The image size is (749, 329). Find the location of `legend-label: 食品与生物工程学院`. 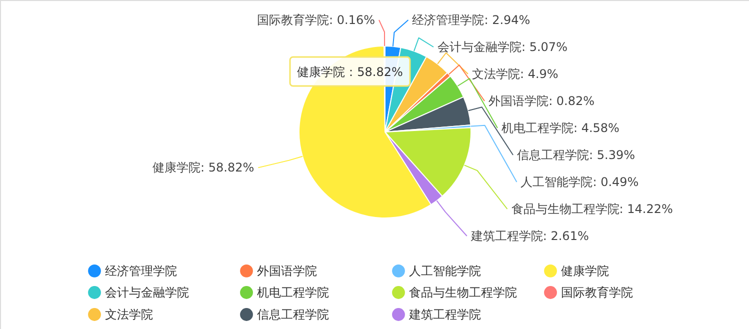

legend-label: 食品与生物工程学院 is located at coordinates (463, 293).